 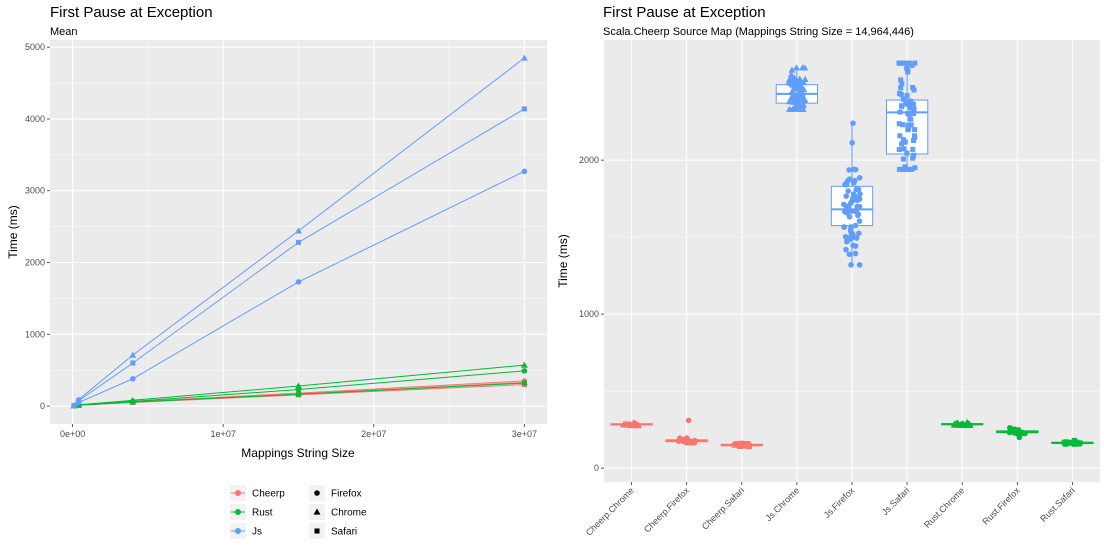 What do you see at coordinates (944, 507) in the screenshot?
I see `x-tick-label: Rust.Chrome` at bounding box center [944, 507].